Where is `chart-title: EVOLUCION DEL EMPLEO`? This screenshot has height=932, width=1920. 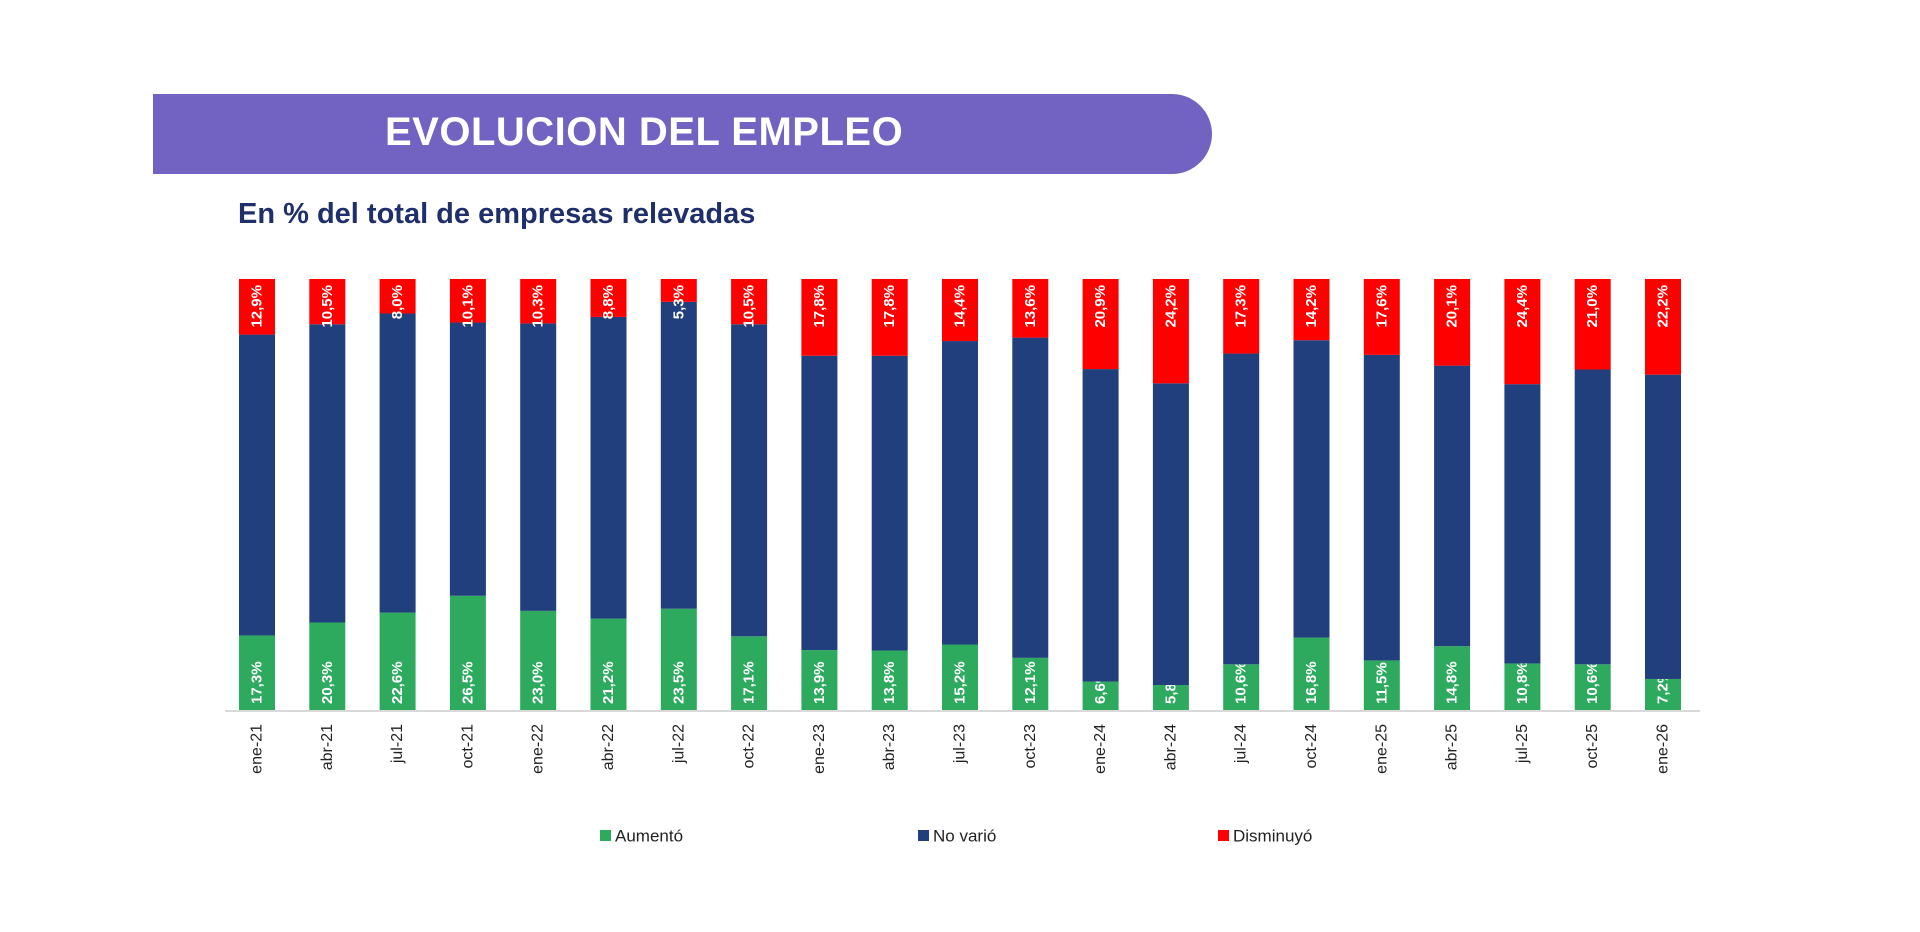 chart-title: EVOLUCION DEL EMPLEO is located at coordinates (644, 132).